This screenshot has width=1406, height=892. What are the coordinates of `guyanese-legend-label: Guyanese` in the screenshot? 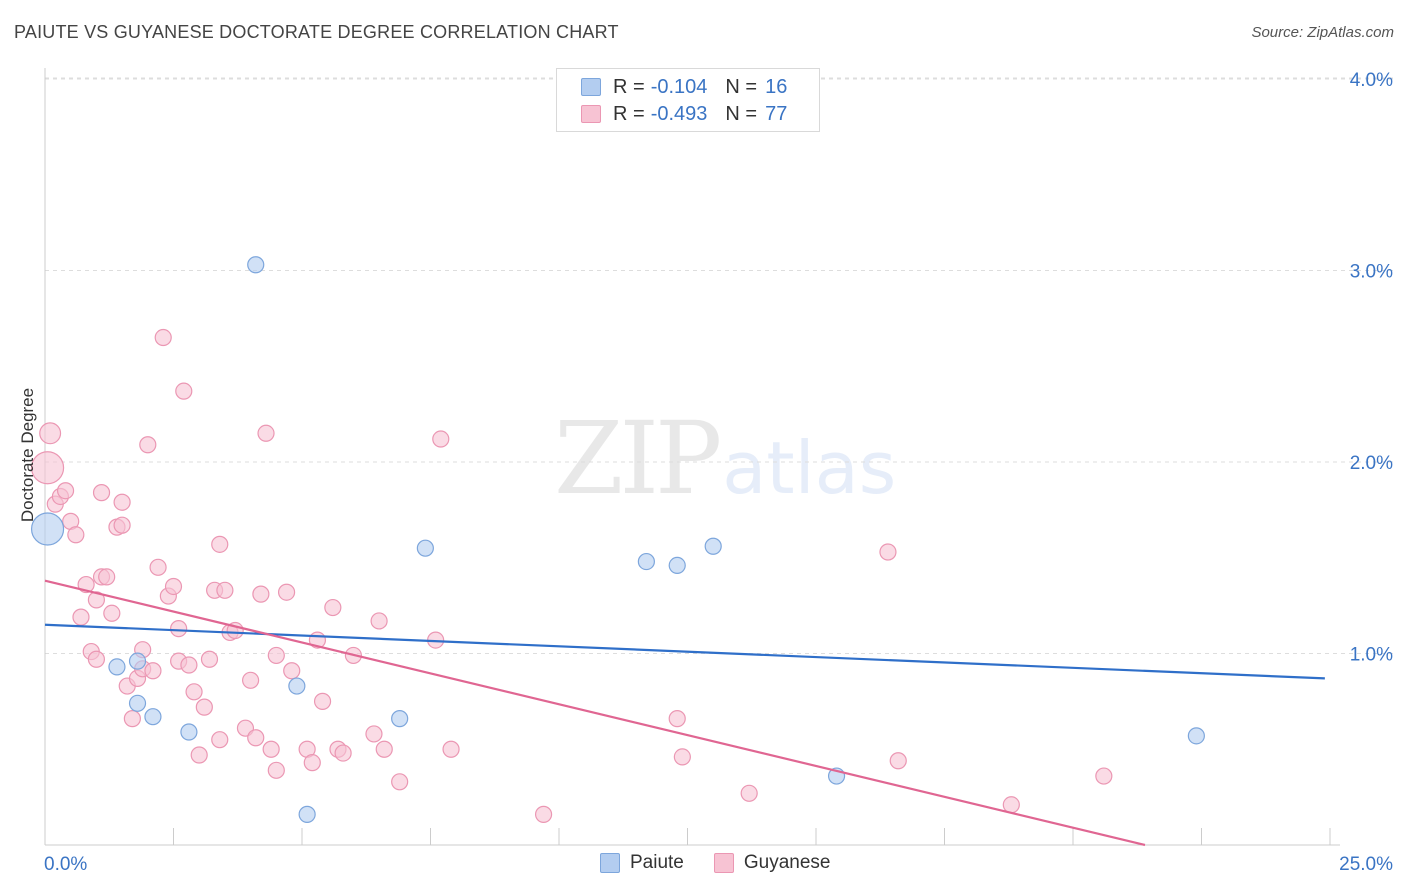 It's located at (787, 862).